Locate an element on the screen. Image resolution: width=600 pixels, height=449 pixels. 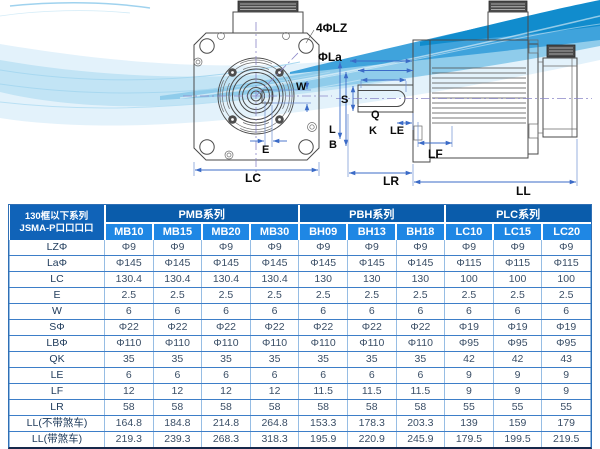
value-cell: 199.5 is located at coordinates (517, 439).